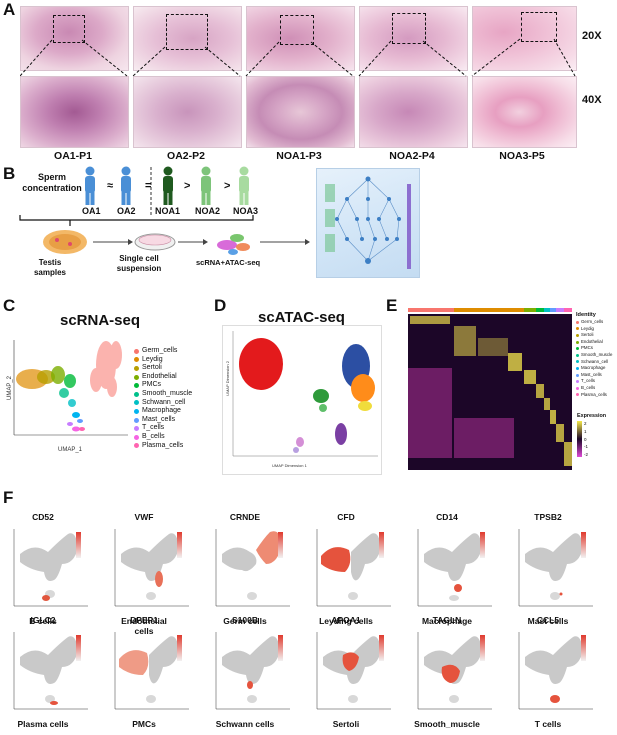  Describe the element at coordinates (9, 173) in the screenshot. I see `panel-label-b: B` at that location.